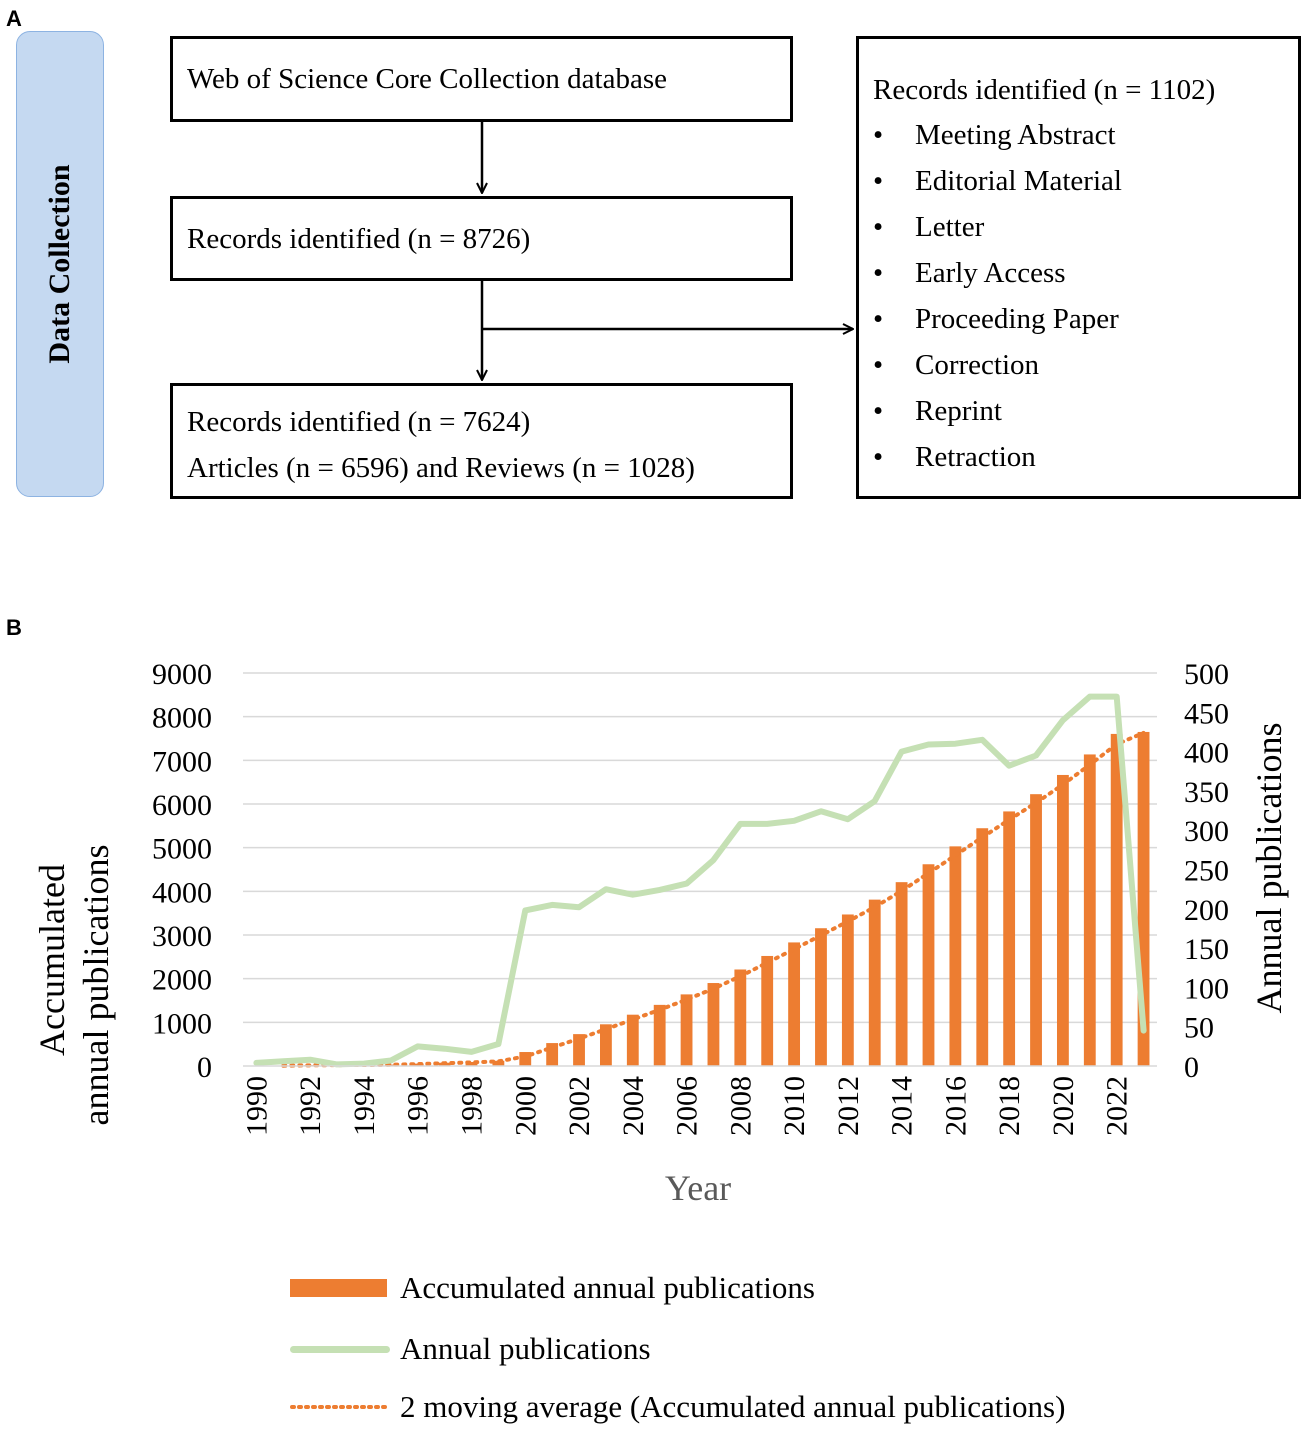 This screenshot has width=1309, height=1435. I want to click on list-item: • Retraction, so click(954, 457).